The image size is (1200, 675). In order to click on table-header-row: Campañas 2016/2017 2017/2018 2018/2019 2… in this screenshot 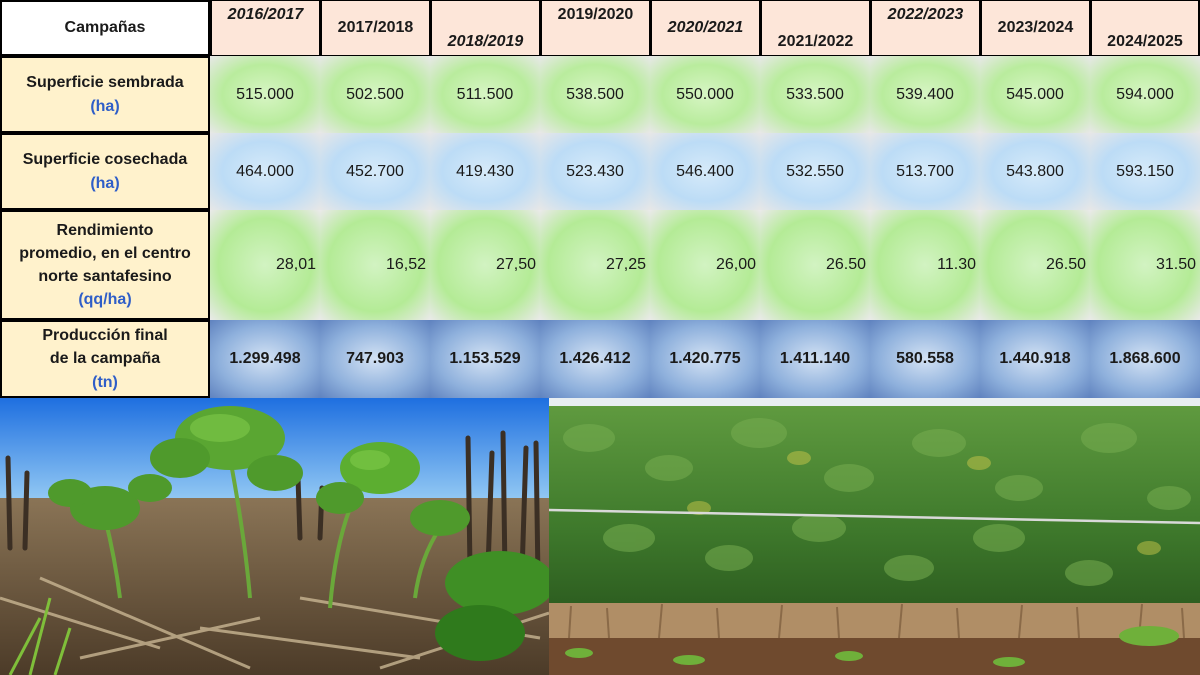, I will do `click(600, 28)`.